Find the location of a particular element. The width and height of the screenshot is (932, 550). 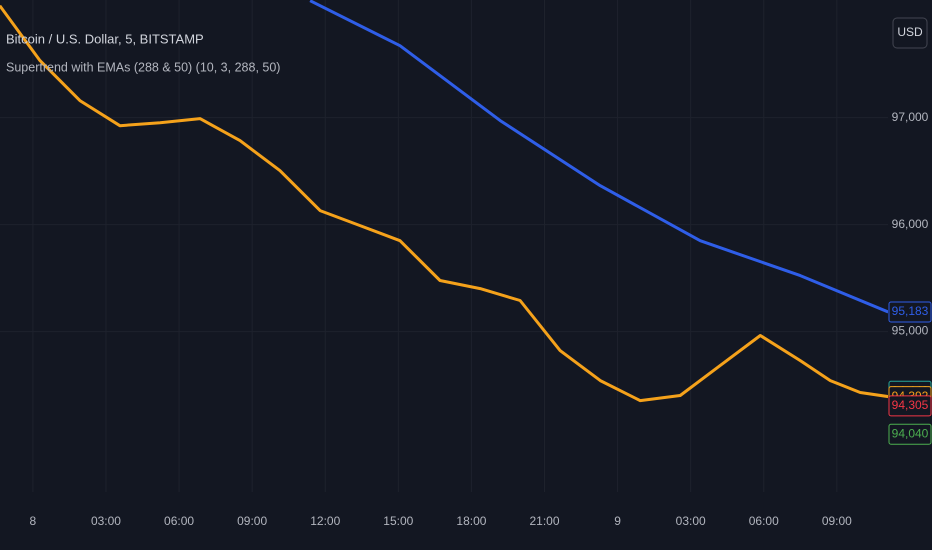

x-tick-label: 15:00 is located at coordinates (398, 521).